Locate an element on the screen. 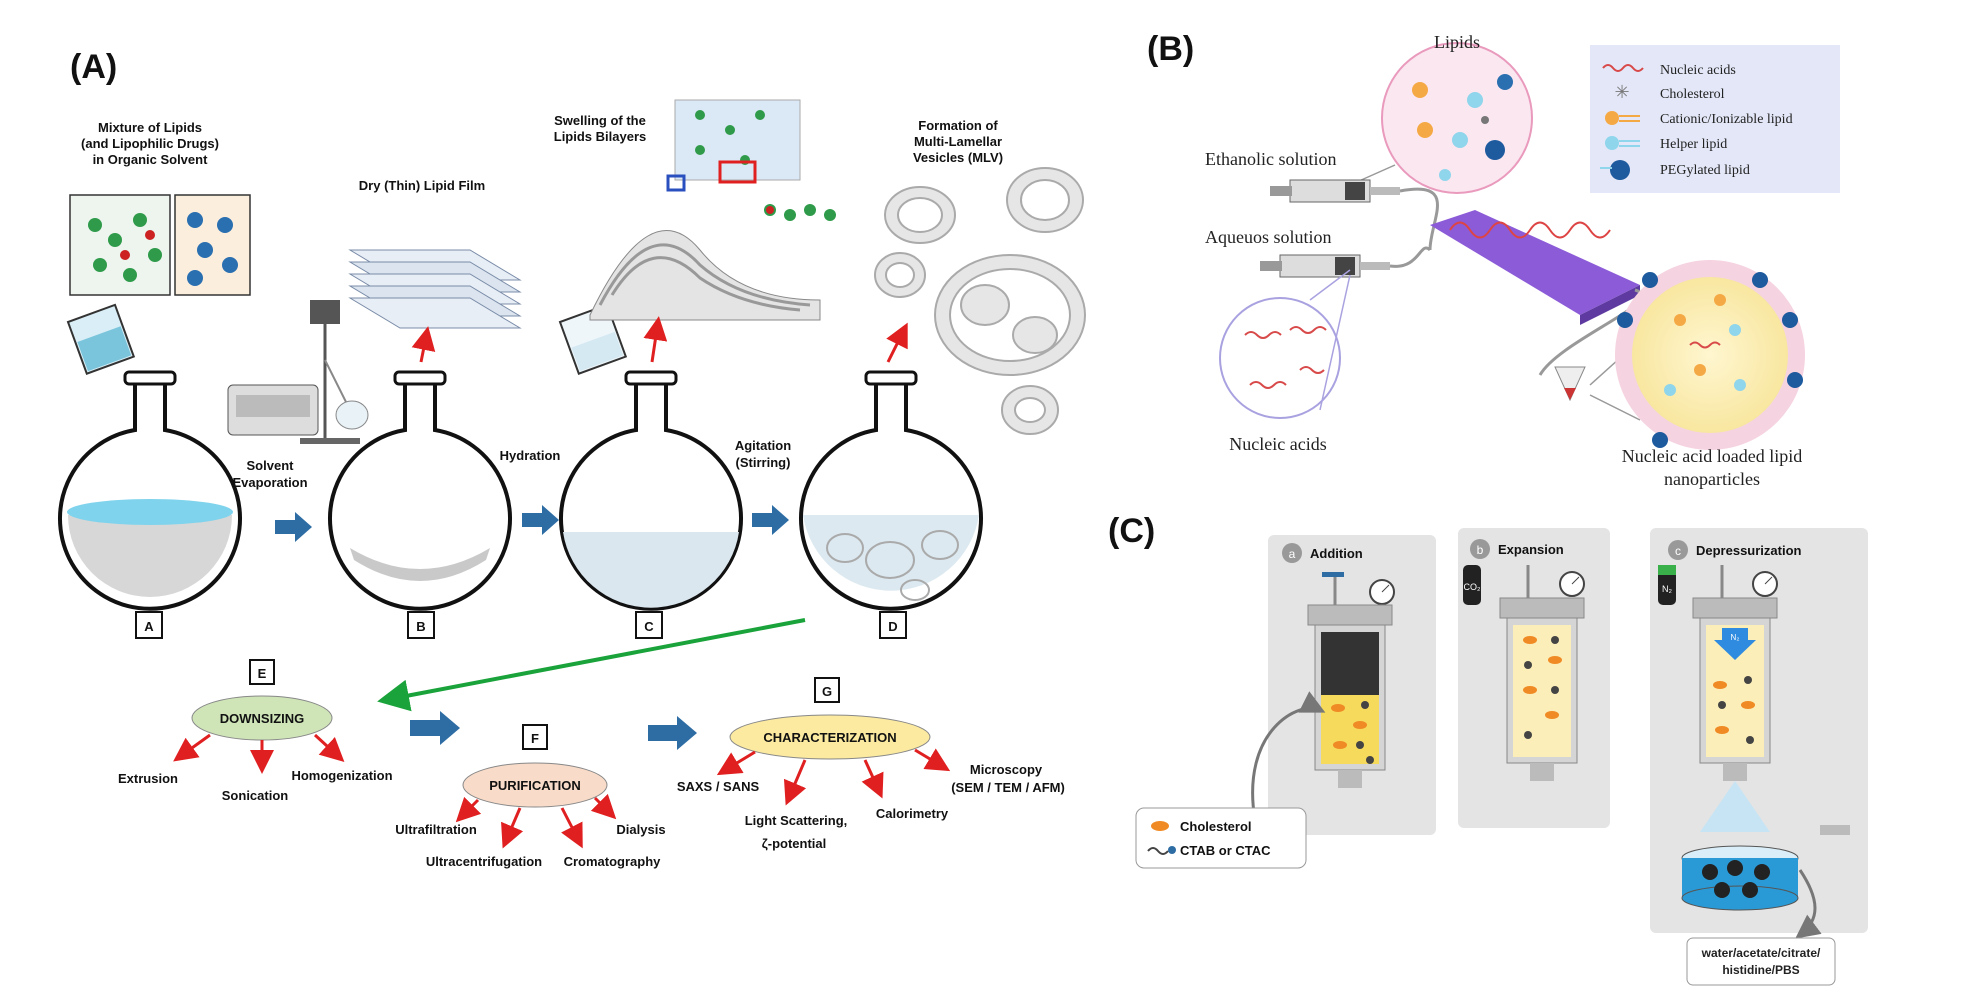  characterization-ellipse is located at coordinates (830, 737).